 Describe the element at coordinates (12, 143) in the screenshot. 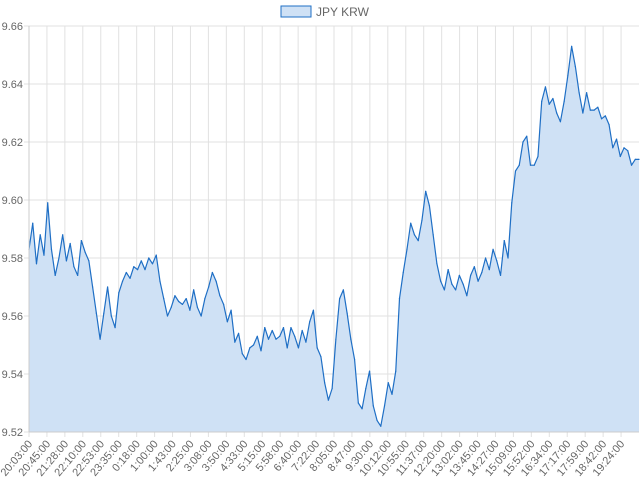

I see `y-tick-label: 9.62` at that location.